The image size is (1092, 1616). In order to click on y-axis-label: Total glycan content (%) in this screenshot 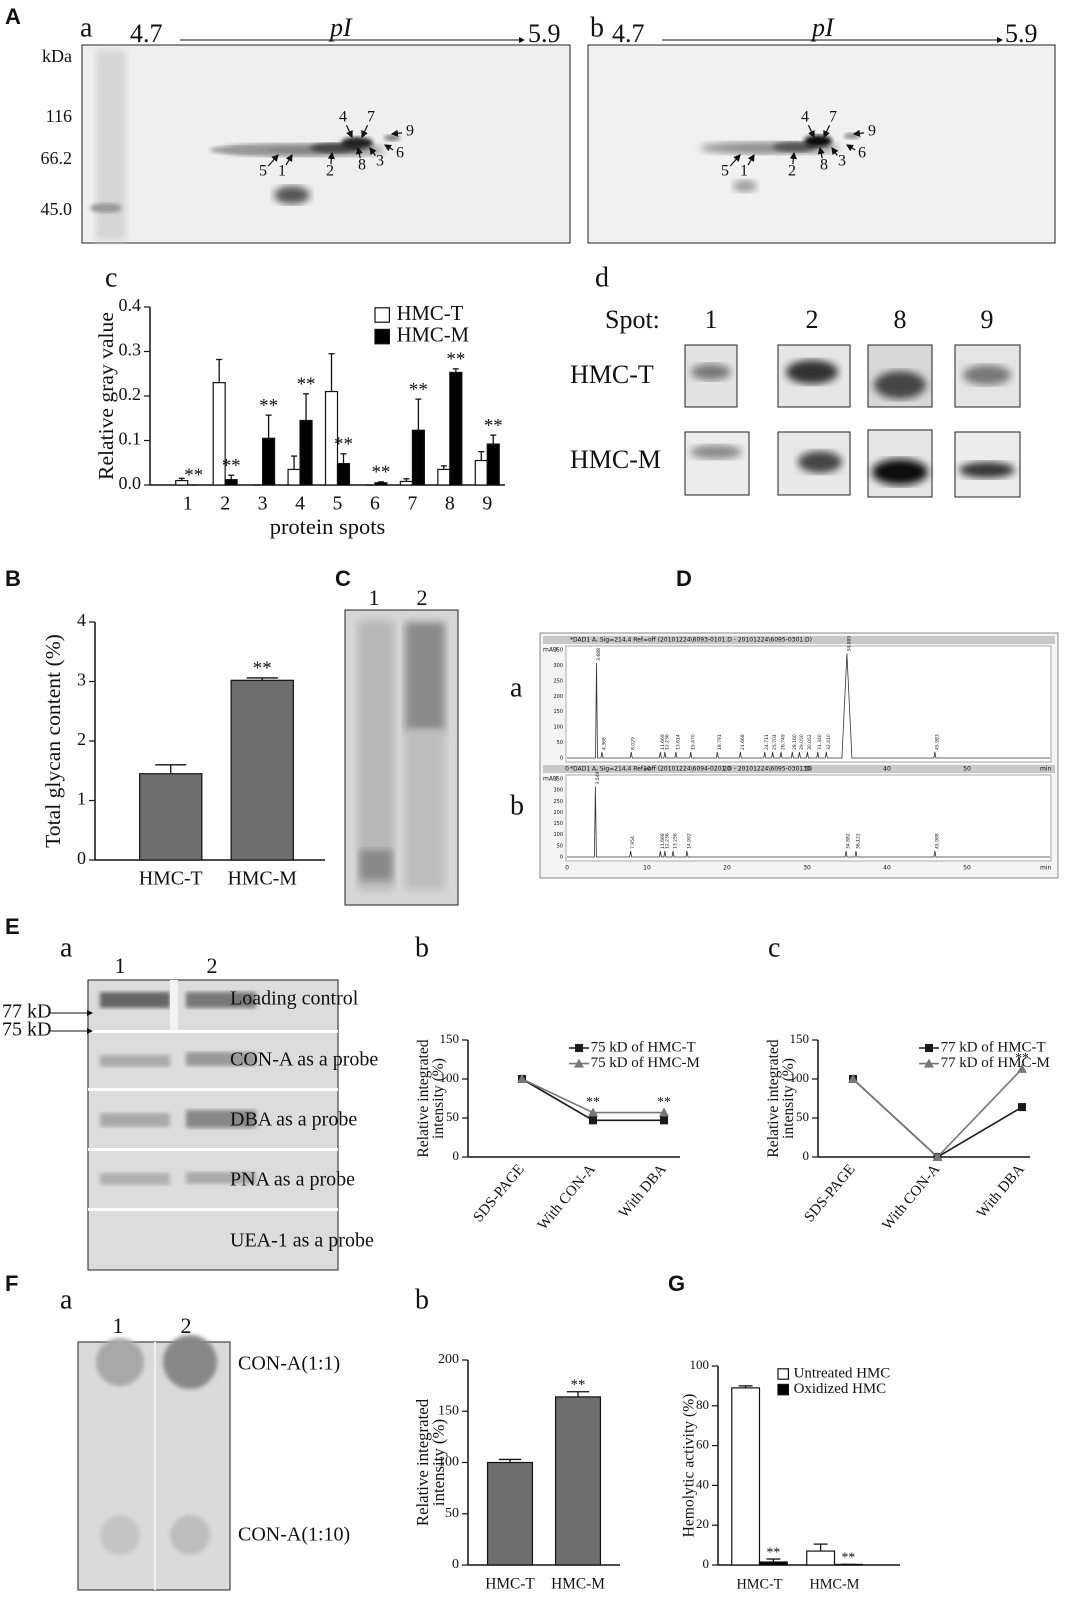, I will do `click(53, 741)`.